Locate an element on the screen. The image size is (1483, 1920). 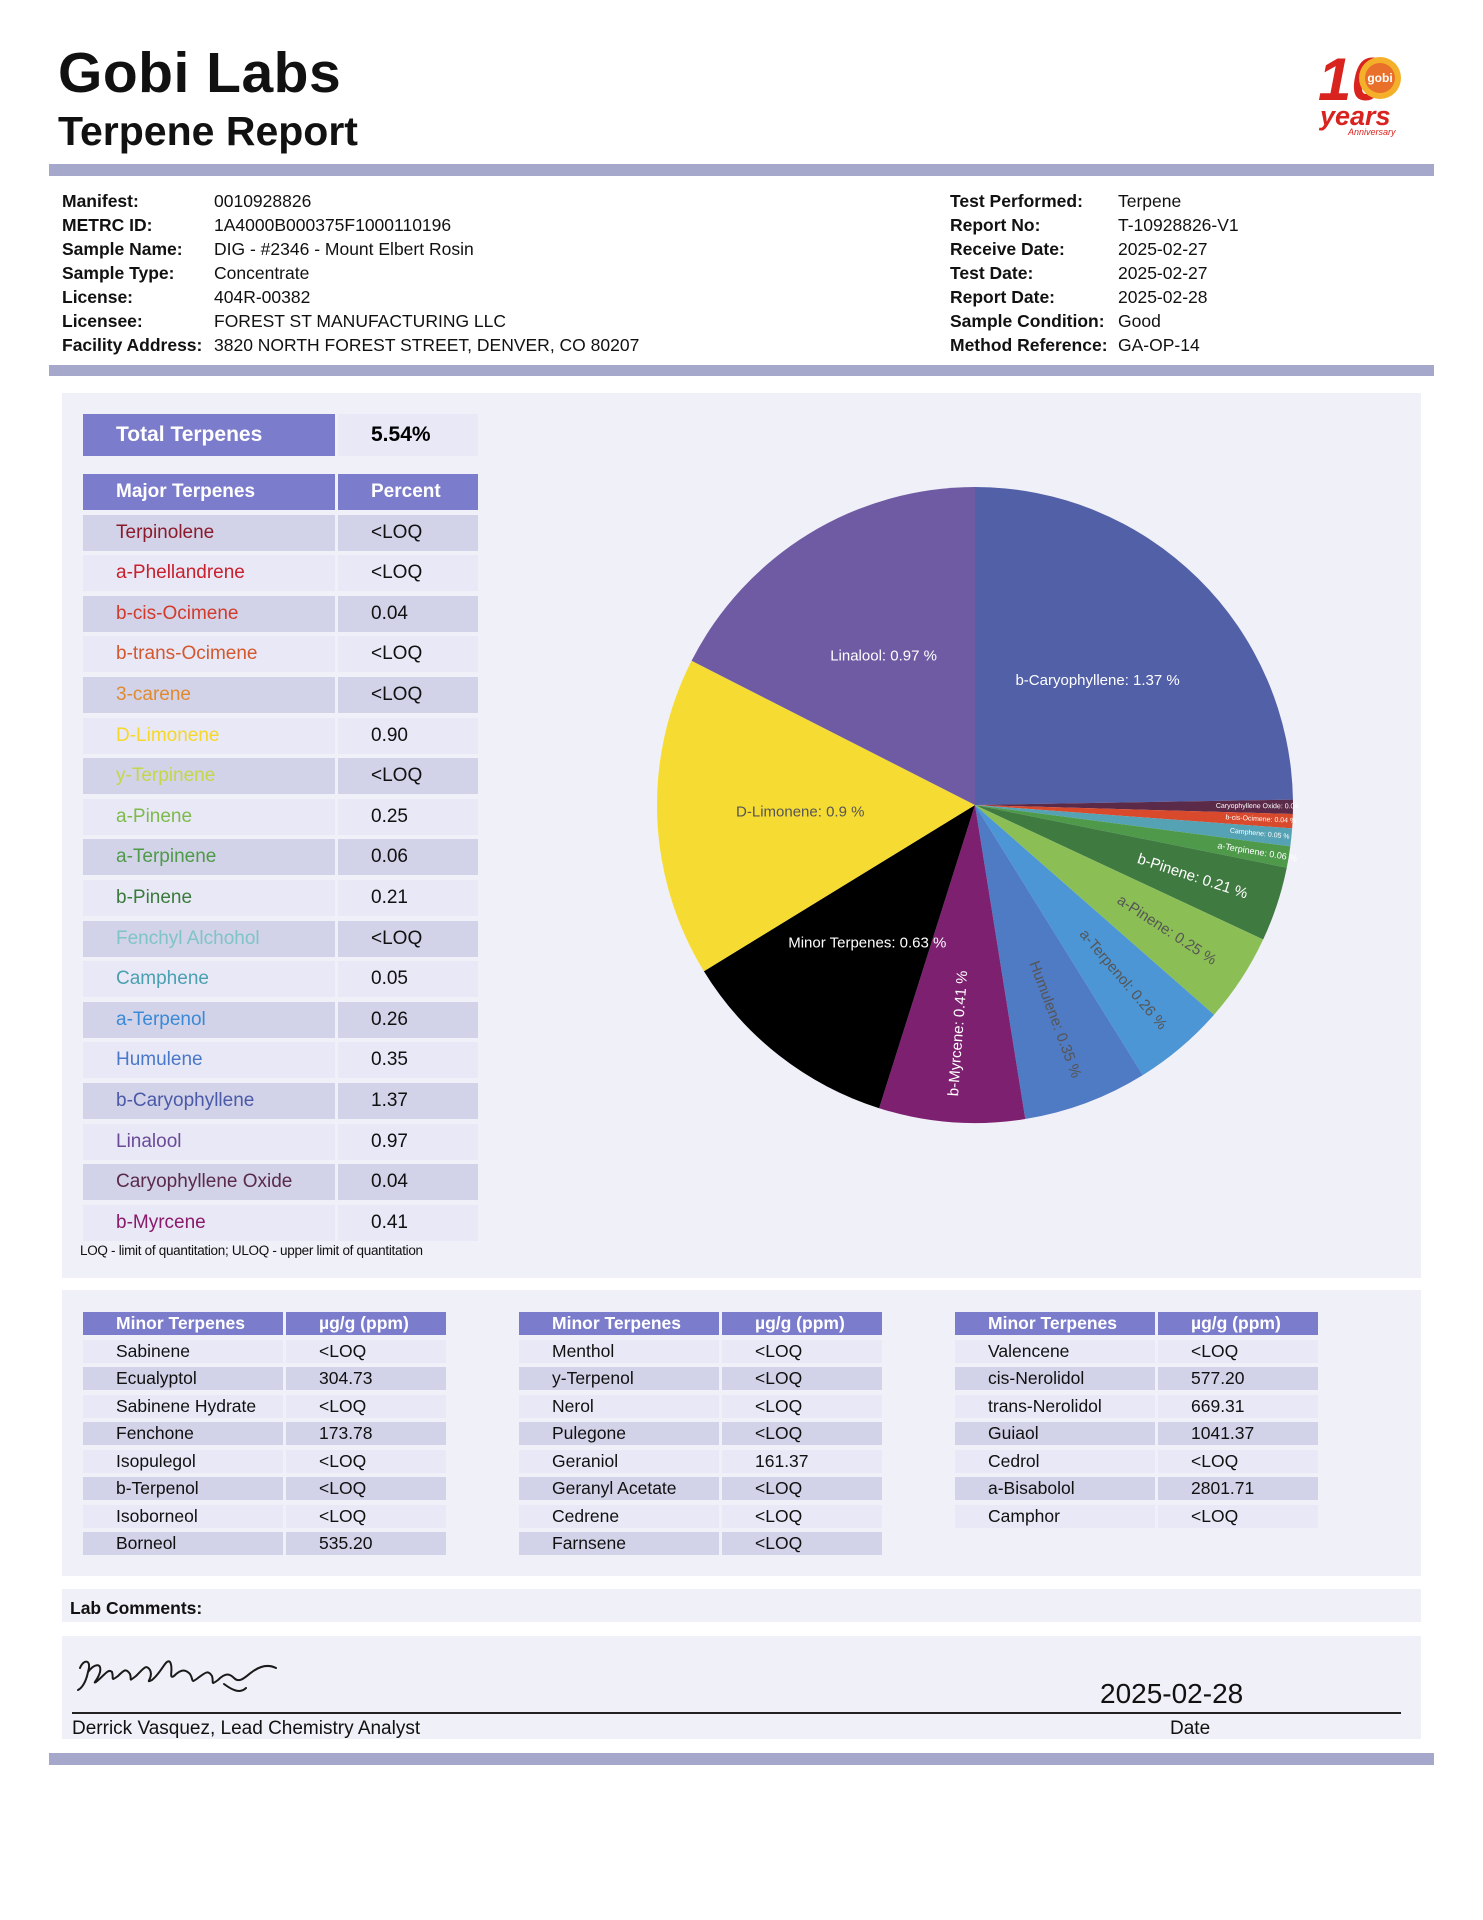
minor-terpene-name: Isopulegol is located at coordinates (183, 1461).